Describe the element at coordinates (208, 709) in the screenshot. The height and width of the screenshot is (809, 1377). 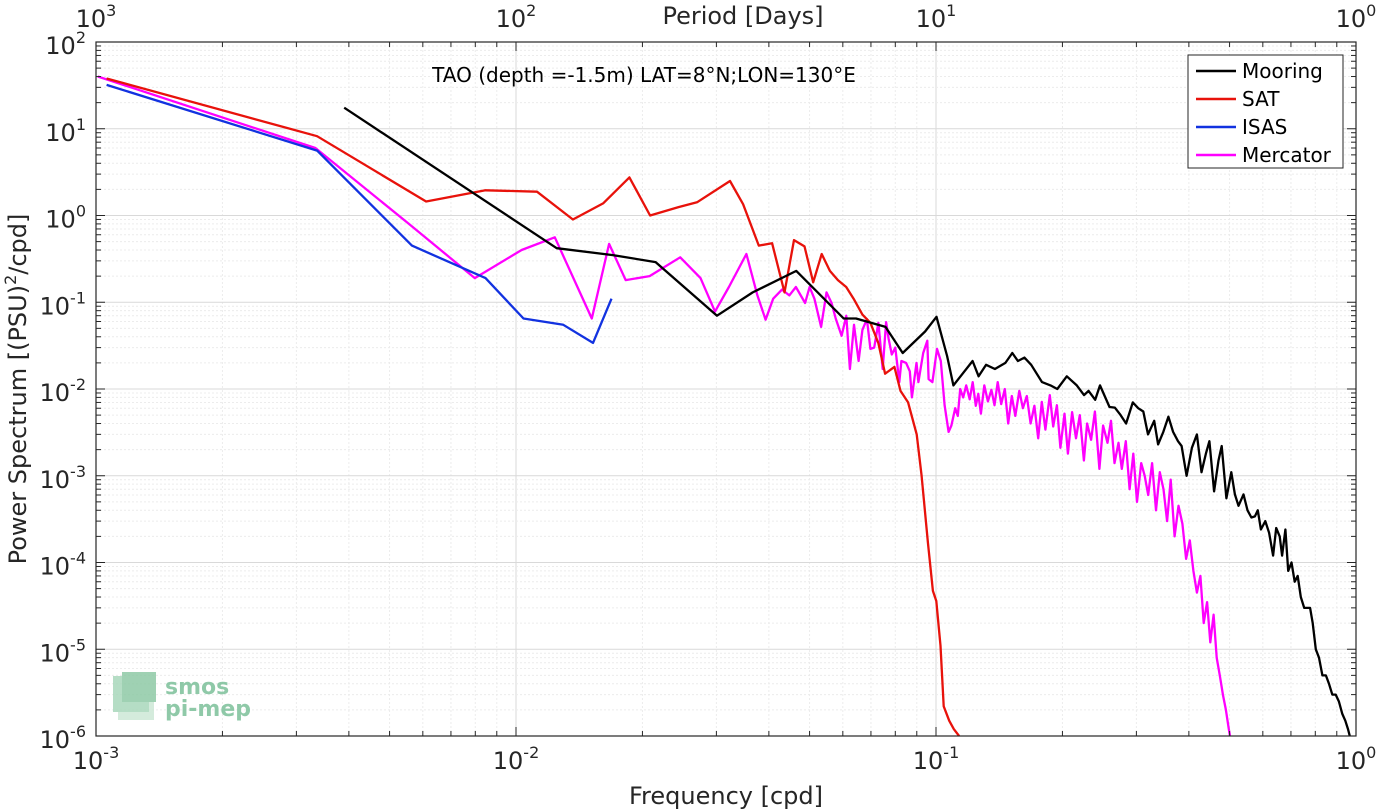
I see `logo-text-pi-mep: pi-mep` at that location.